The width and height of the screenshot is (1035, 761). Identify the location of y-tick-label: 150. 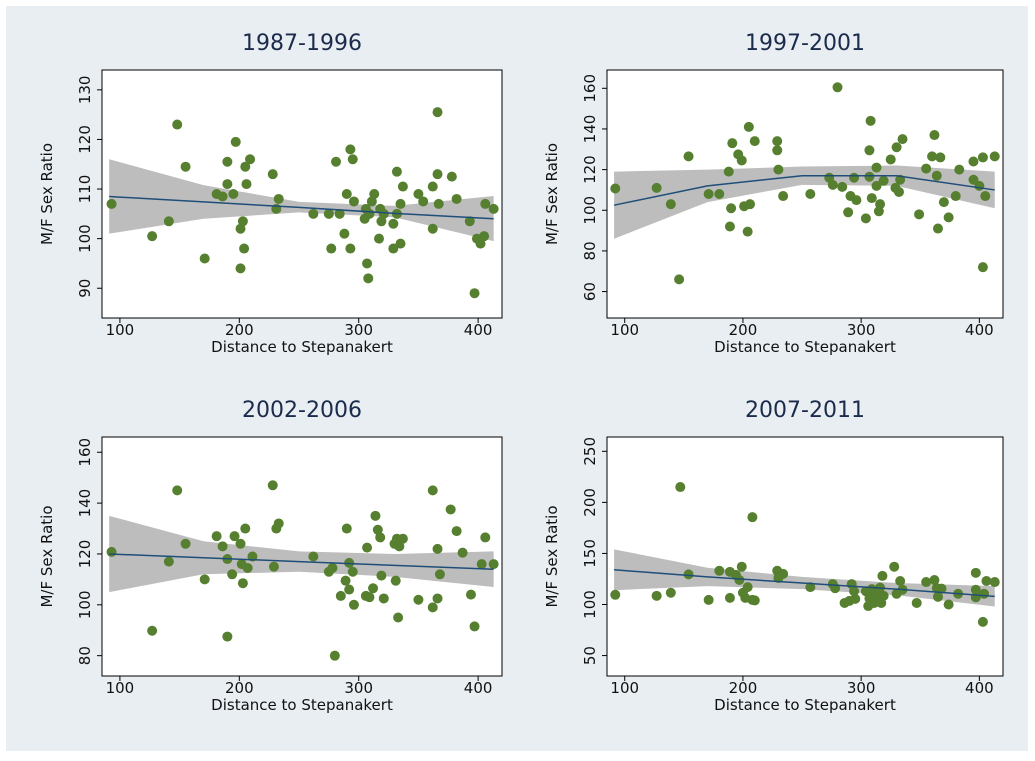
(590, 553).